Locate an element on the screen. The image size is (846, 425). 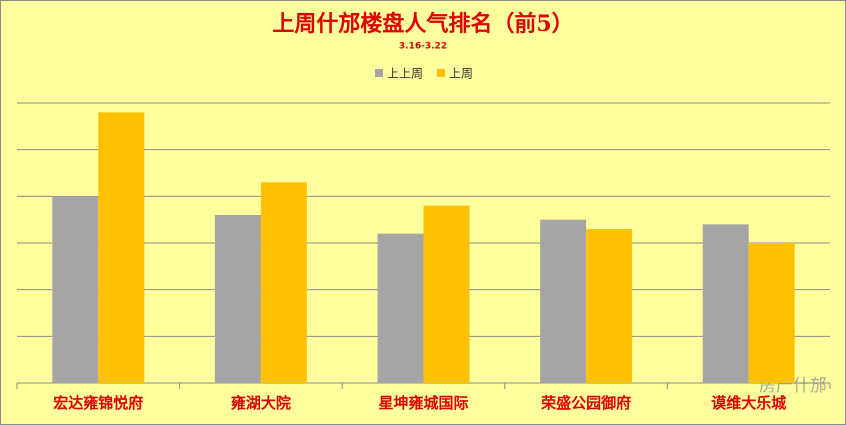
x-tick-label: 谟维大乐城 is located at coordinates (748, 403).